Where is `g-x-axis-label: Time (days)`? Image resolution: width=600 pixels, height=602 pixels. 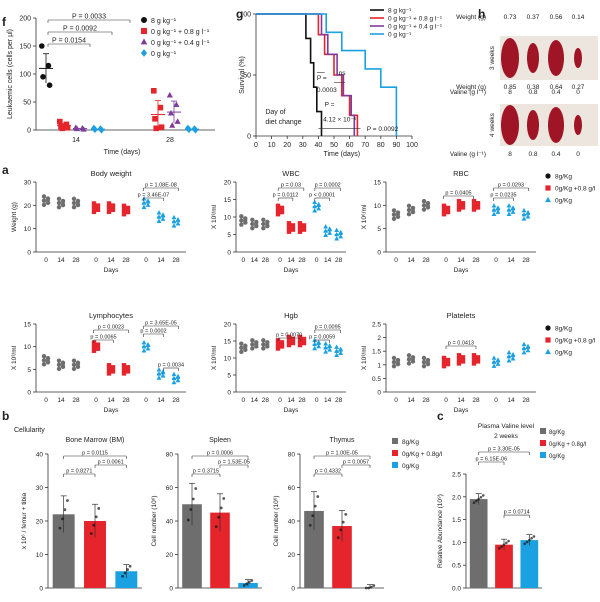 g-x-axis-label: Time (days) is located at coordinates (341, 154).